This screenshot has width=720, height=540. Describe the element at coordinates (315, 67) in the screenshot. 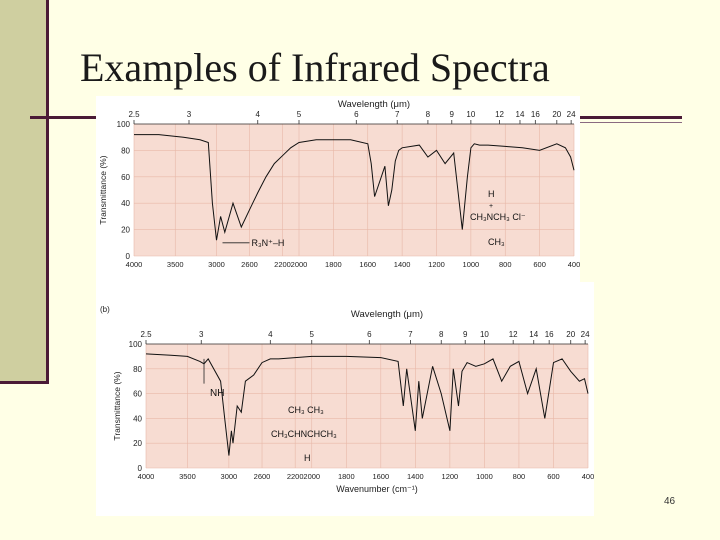

I see `slide-title: Examples of Infrared Spectra` at that location.